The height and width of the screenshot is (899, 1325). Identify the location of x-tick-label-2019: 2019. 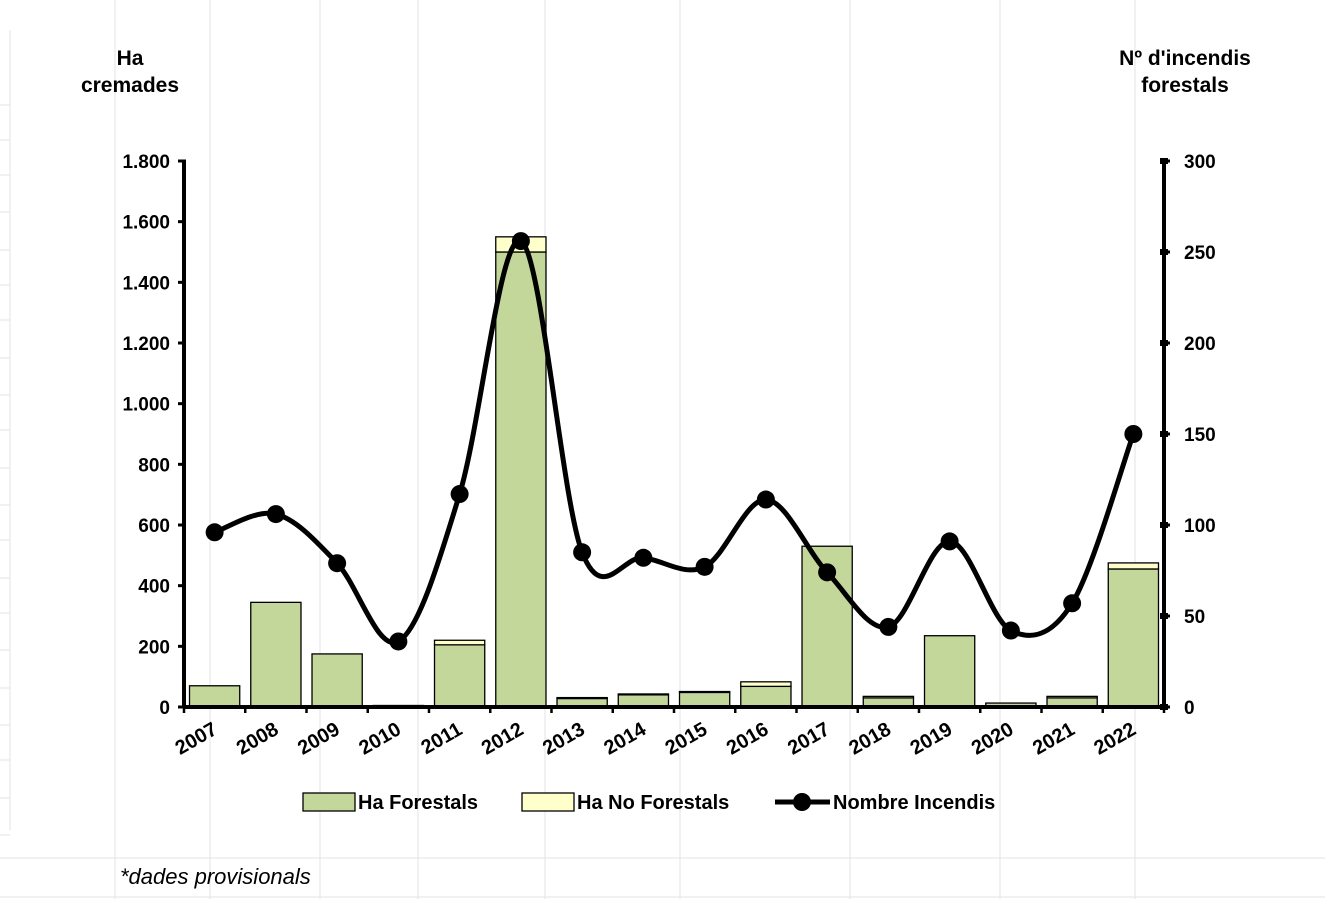
(932, 738).